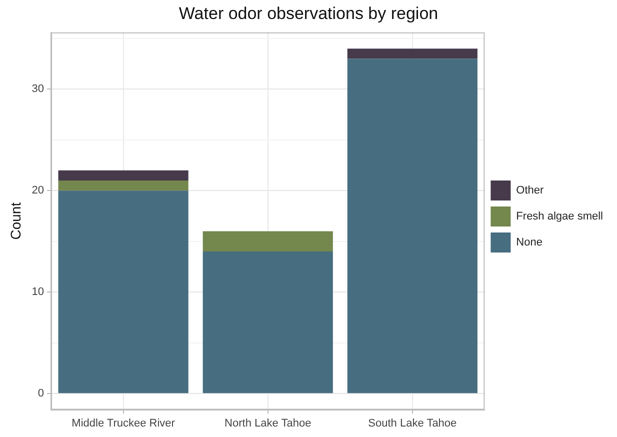 The height and width of the screenshot is (437, 617). What do you see at coordinates (530, 190) in the screenshot?
I see `legend-label: Other` at bounding box center [530, 190].